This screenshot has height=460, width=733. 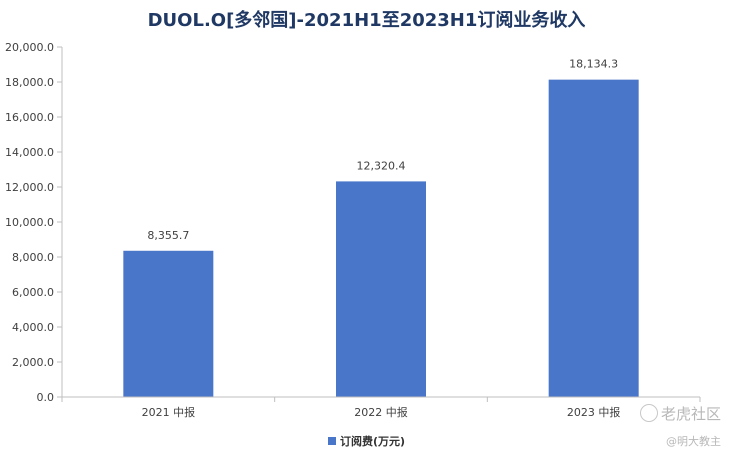 What do you see at coordinates (29, 152) in the screenshot?
I see `y-tick-label: 14,000.0` at bounding box center [29, 152].